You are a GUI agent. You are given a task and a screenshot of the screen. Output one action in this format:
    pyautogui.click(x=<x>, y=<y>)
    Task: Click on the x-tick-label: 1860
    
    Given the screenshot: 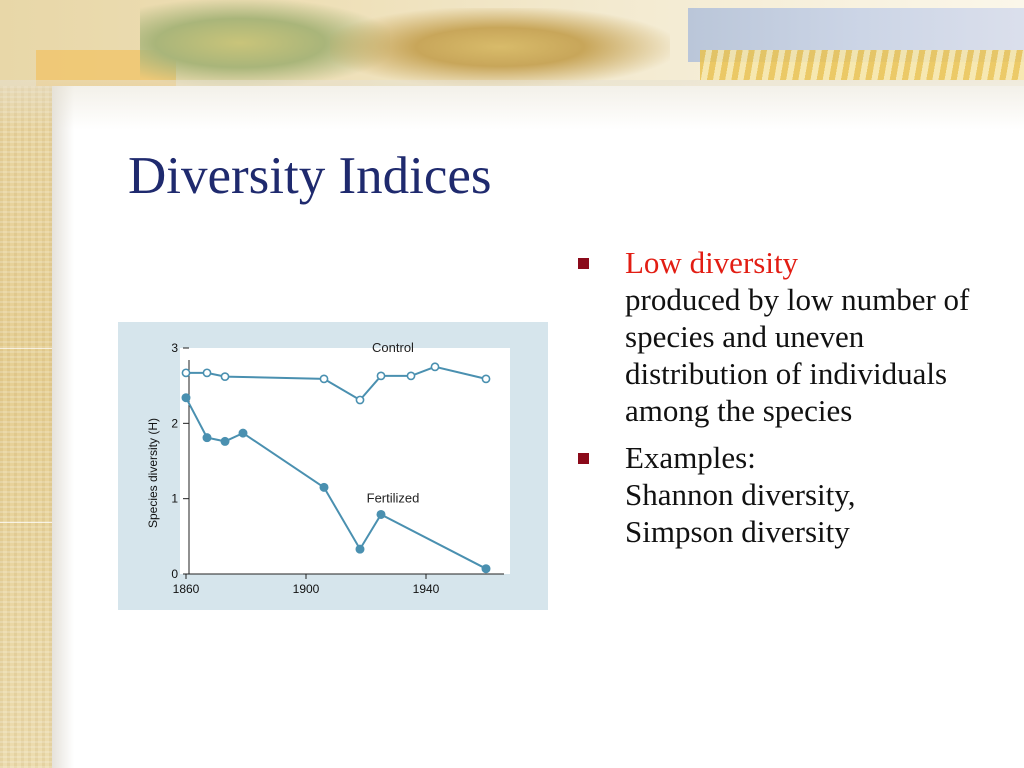 What is the action you would take?
    pyautogui.click(x=186, y=589)
    